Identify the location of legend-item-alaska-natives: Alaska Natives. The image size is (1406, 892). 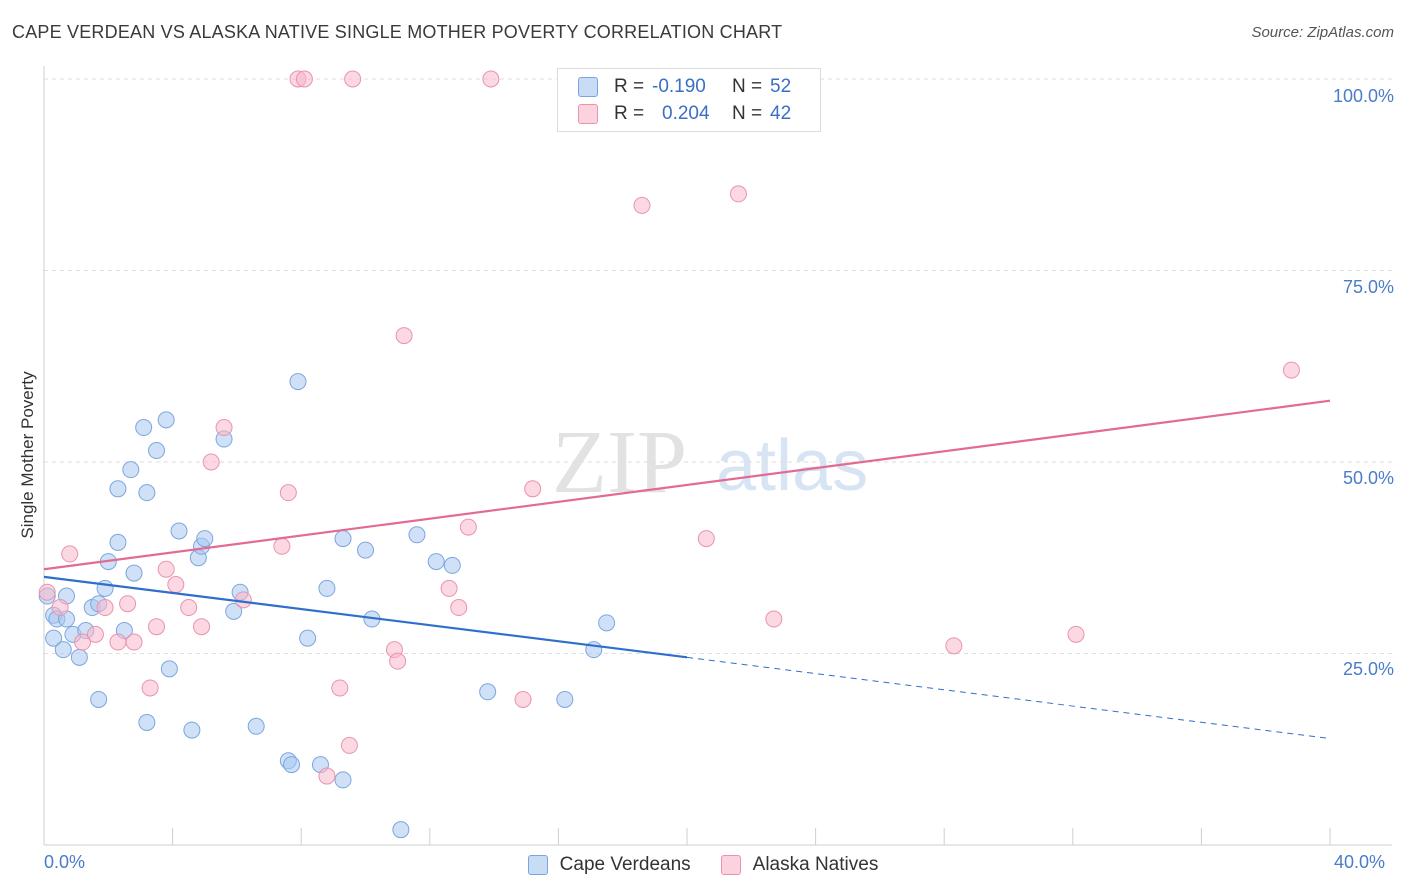
(799, 865).